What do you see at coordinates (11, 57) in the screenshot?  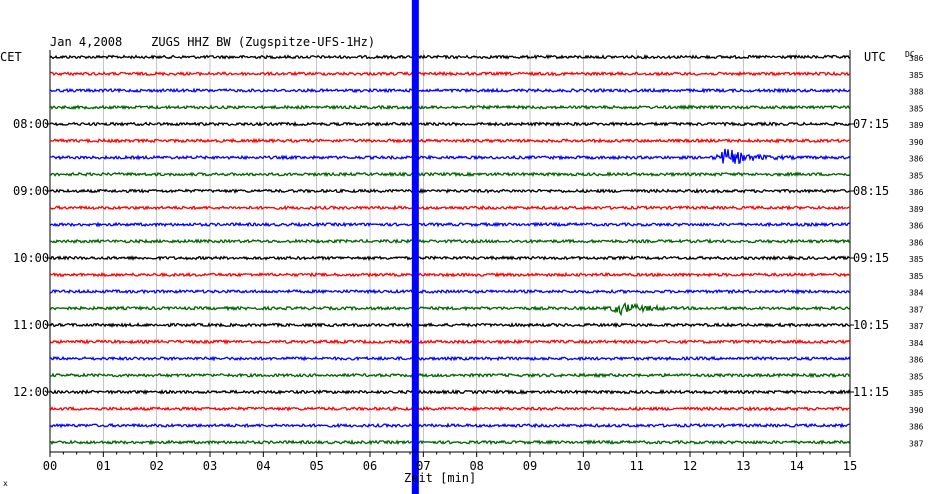 I see `left-axis-label: CET` at bounding box center [11, 57].